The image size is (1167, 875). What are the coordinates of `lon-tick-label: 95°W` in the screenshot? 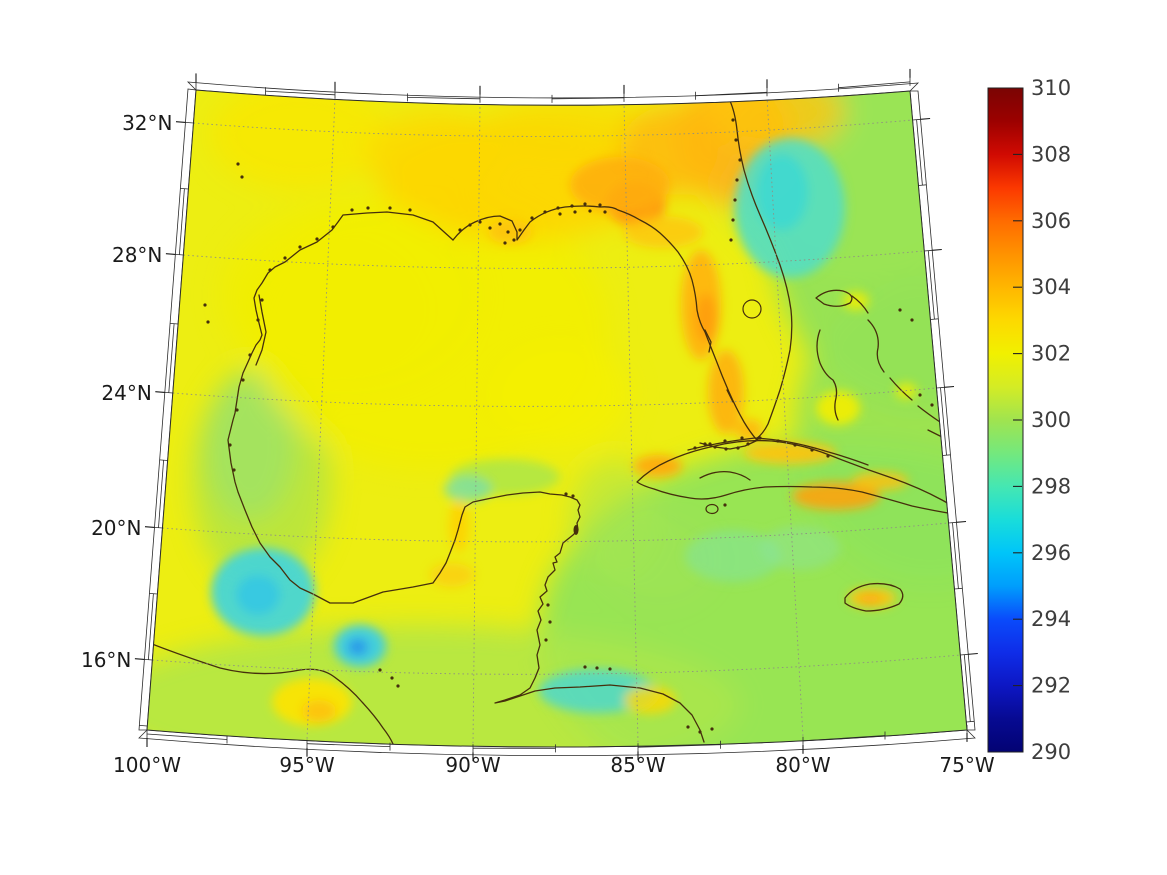 It's located at (306, 765).